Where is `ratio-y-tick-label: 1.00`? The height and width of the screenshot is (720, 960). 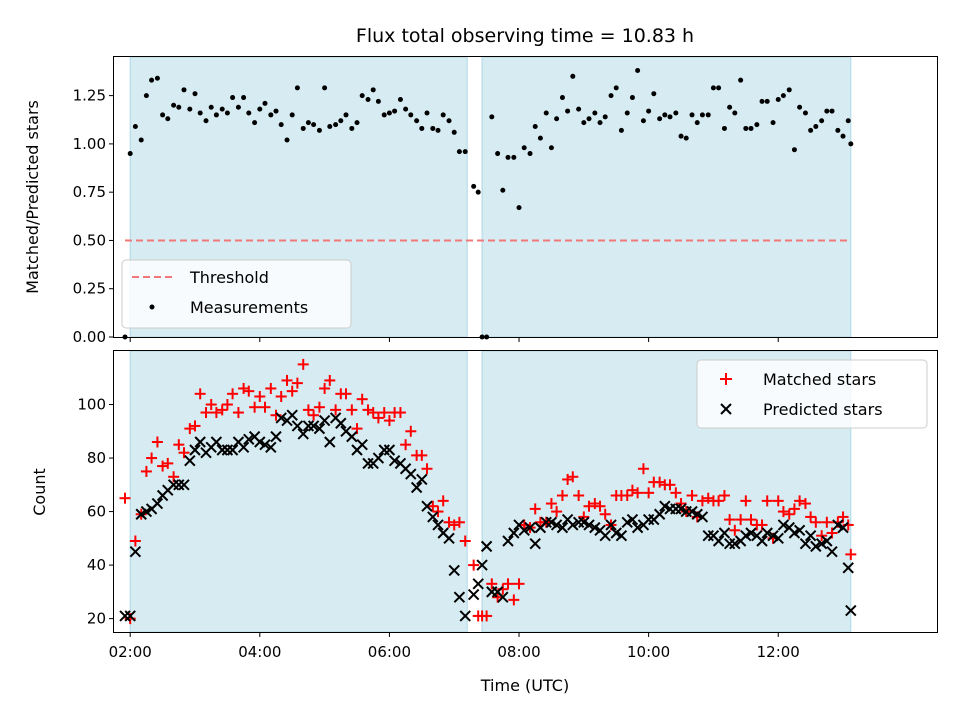 ratio-y-tick-label: 1.00 is located at coordinates (89, 144).